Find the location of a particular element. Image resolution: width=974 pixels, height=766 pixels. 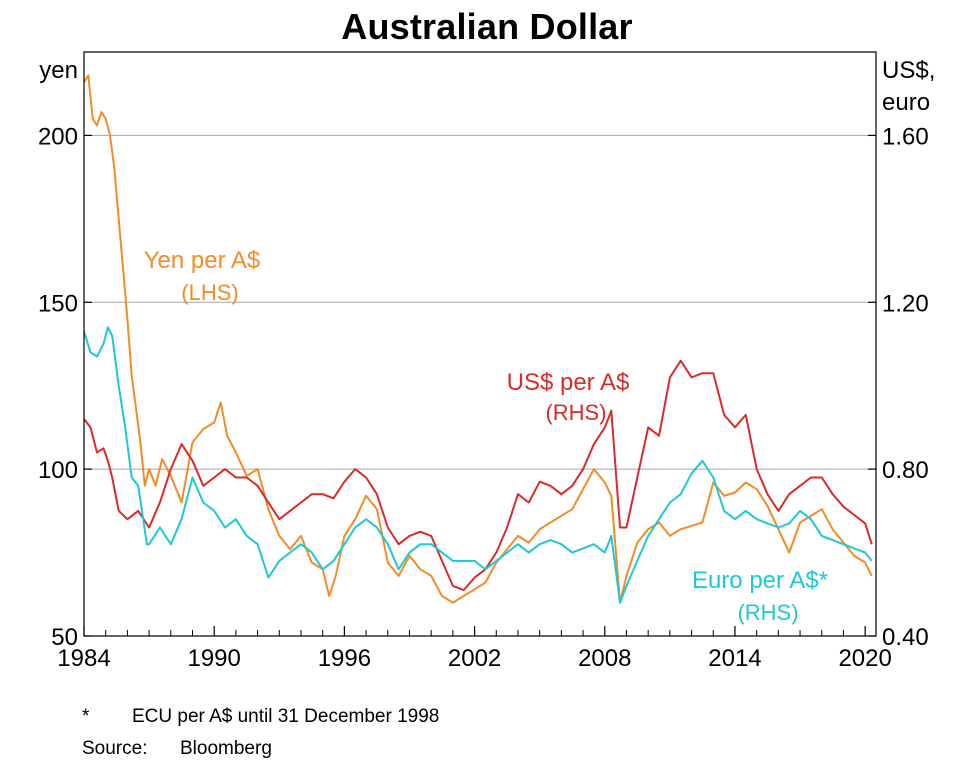

right-axis-label-line2: euro is located at coordinates (906, 102).